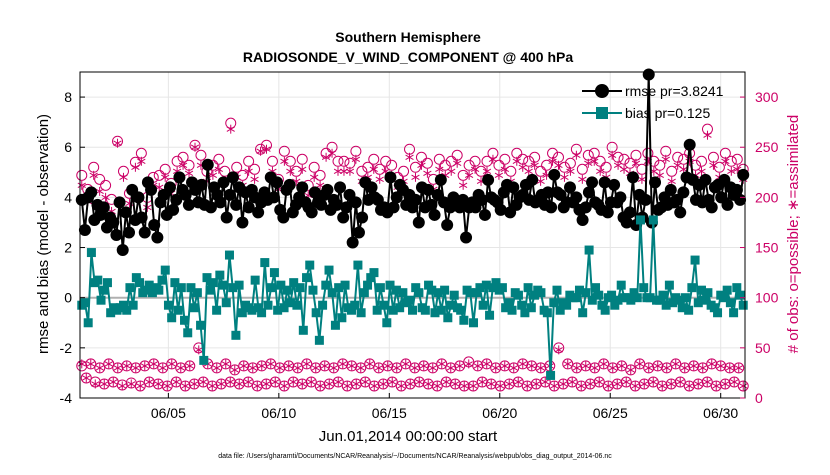  Describe the element at coordinates (602, 91) in the screenshot. I see `legend-rmse-marker` at that location.